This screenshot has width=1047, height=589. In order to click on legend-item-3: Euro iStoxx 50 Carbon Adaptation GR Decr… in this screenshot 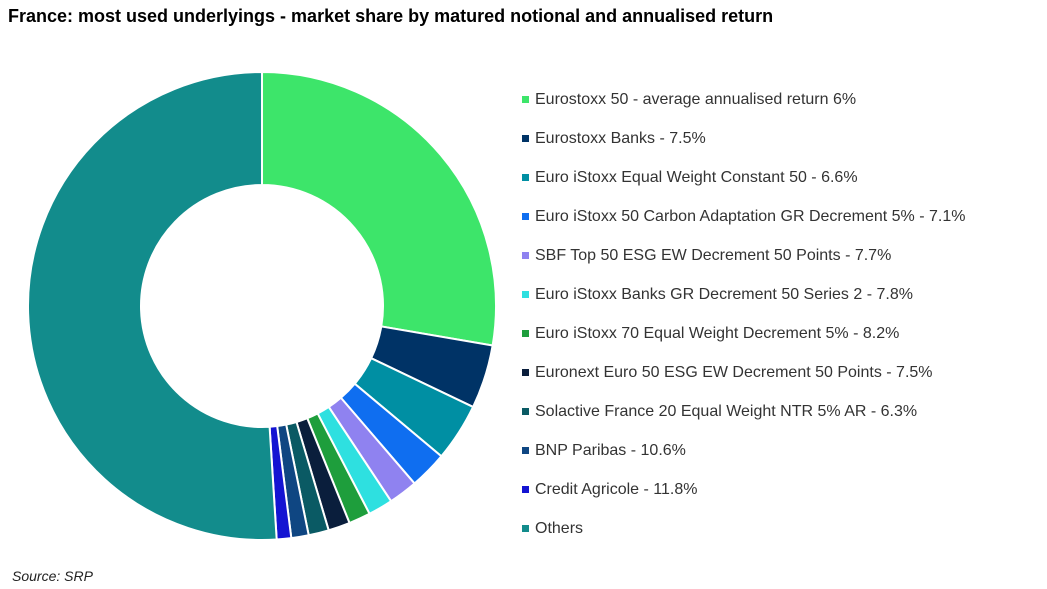, I will do `click(743, 216)`.